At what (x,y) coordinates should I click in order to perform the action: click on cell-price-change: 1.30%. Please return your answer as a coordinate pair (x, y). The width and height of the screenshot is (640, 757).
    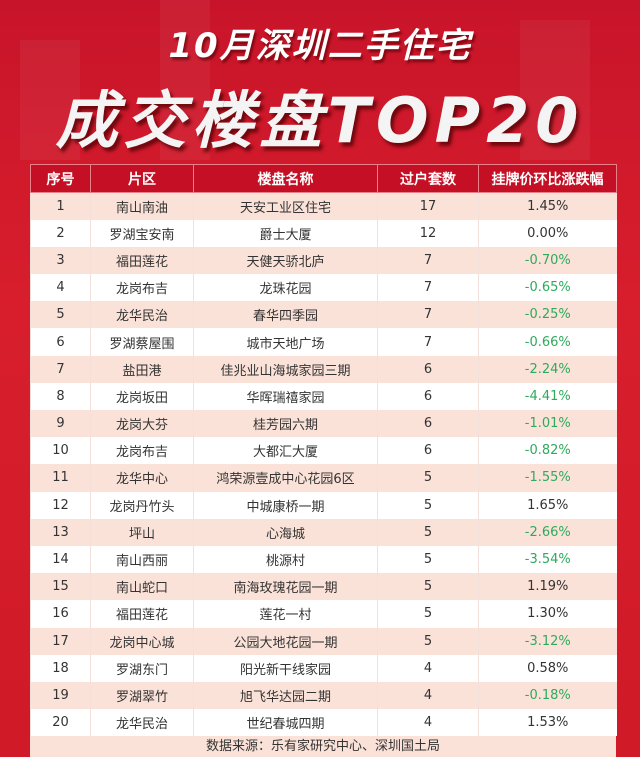
    Looking at the image, I should click on (547, 614).